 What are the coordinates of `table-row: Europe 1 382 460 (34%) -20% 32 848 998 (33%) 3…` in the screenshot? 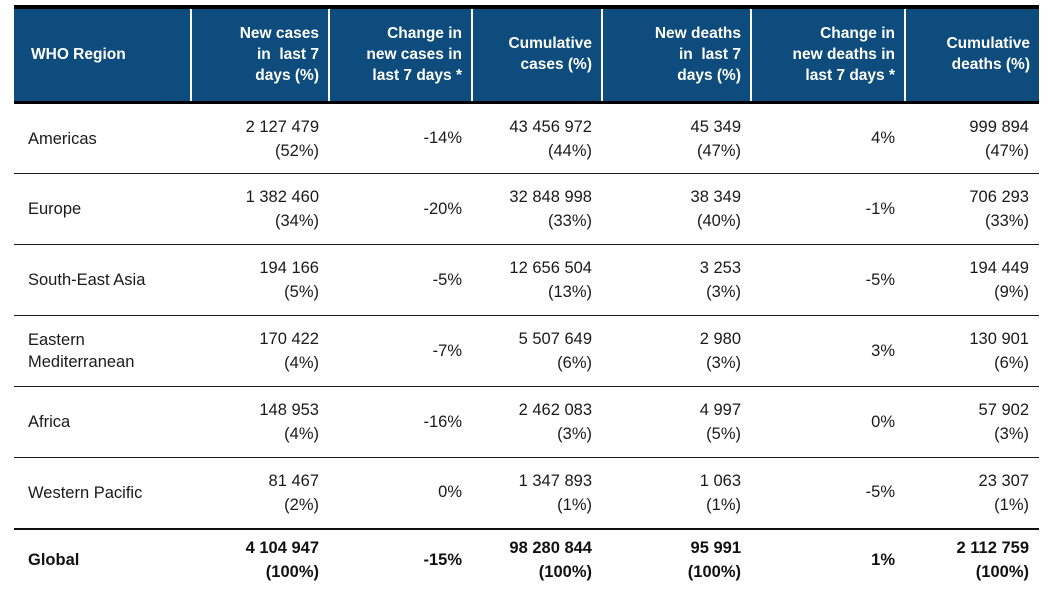 It's located at (526, 209).